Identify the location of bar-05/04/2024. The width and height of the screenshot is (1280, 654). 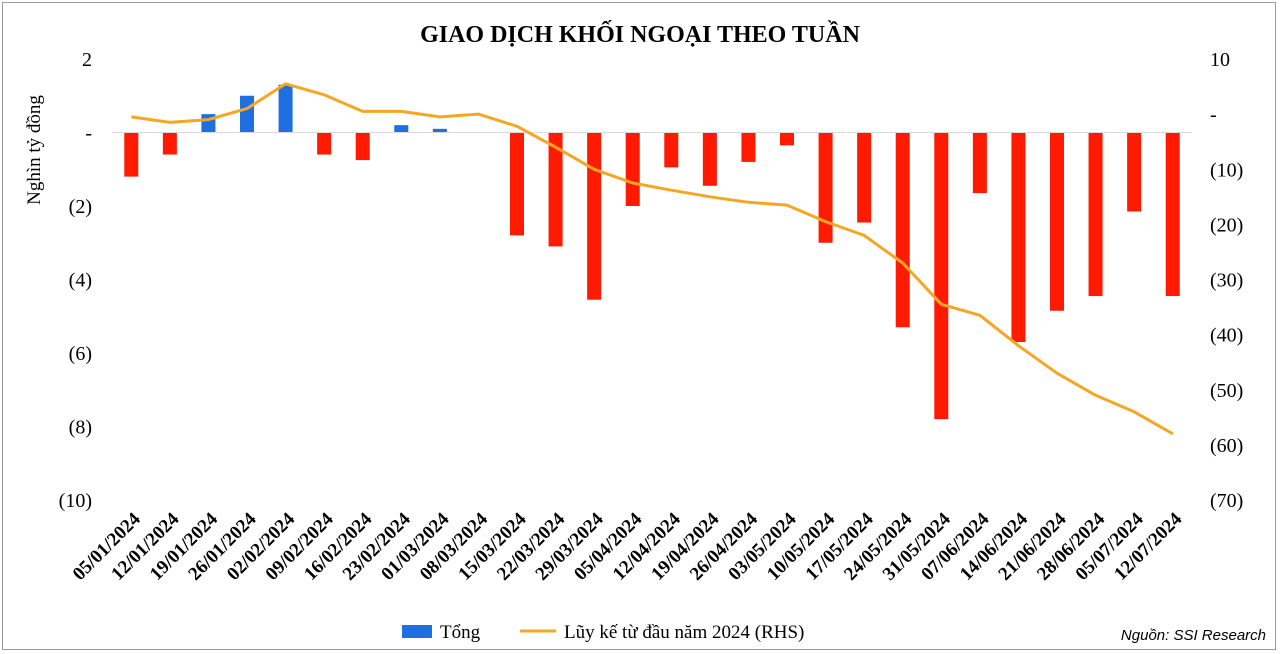
(632, 169).